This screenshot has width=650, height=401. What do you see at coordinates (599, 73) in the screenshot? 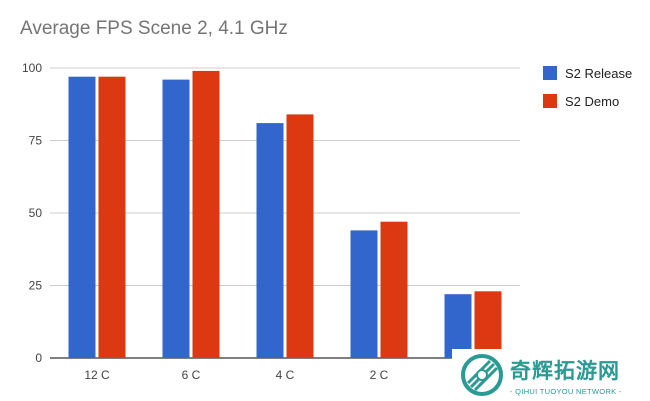
I see `legend-label-s2-release: S2 Release` at bounding box center [599, 73].